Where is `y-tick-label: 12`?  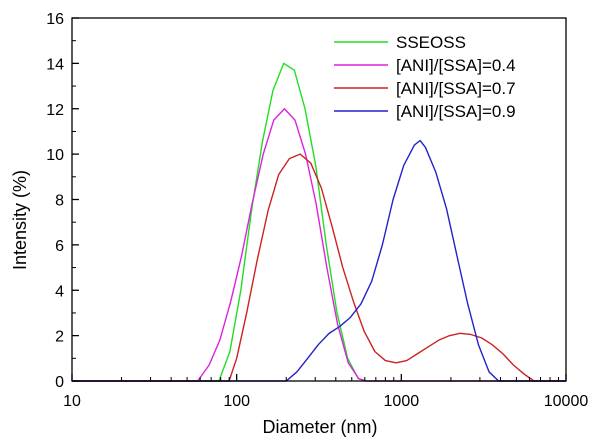 y-tick-label: 12 is located at coordinates (55, 110).